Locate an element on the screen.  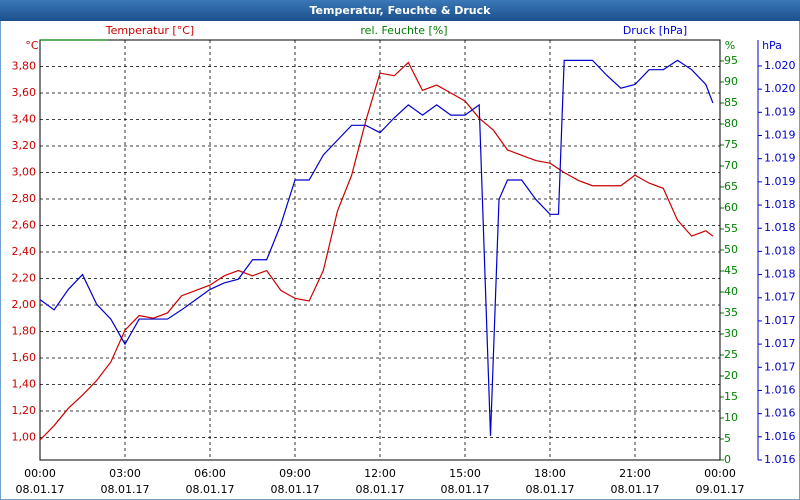
y-tick-label: 2,20 is located at coordinates (24, 277).